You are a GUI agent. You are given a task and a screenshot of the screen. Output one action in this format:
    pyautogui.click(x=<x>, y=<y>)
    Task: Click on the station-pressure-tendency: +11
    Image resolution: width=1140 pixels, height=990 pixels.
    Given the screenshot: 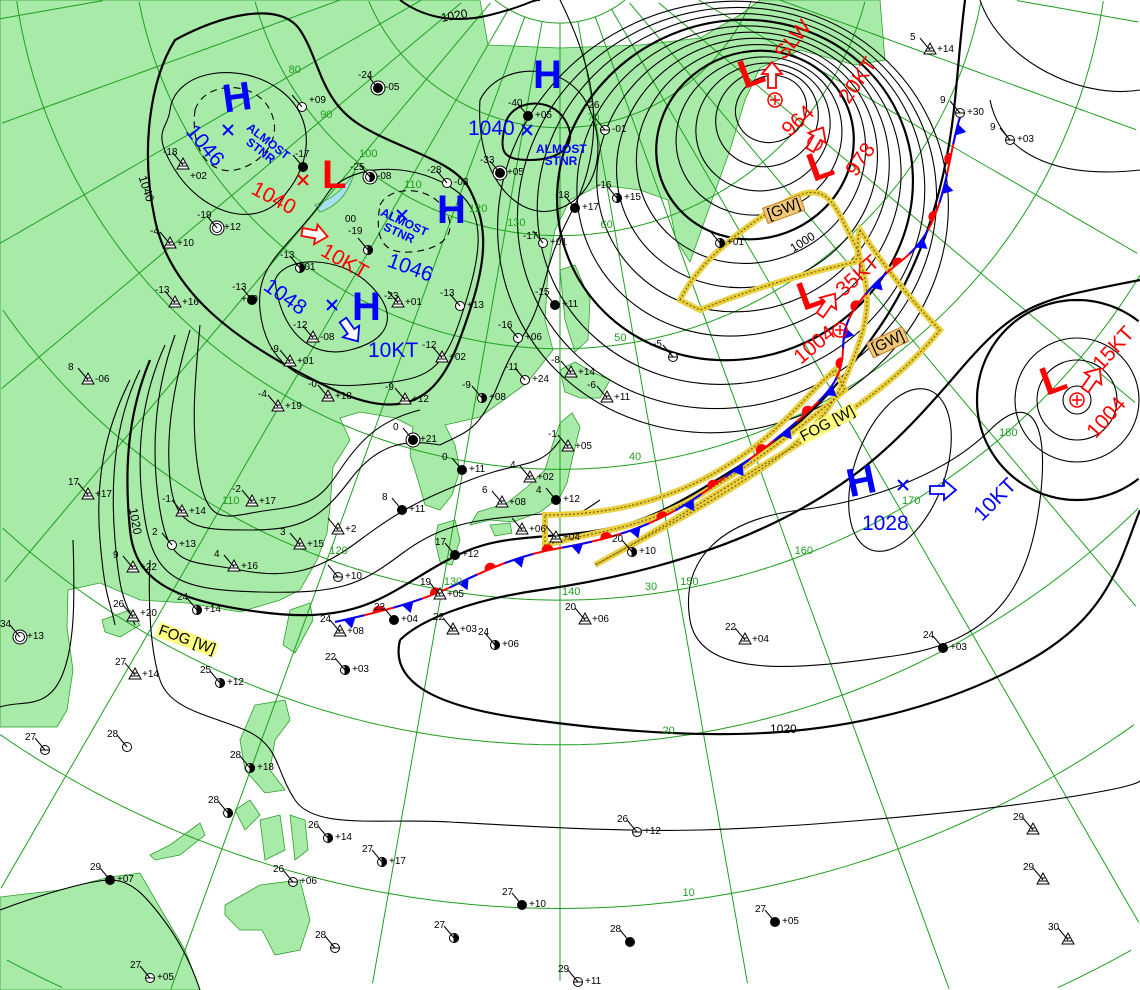 What is the action you would take?
    pyautogui.click(x=477, y=469)
    